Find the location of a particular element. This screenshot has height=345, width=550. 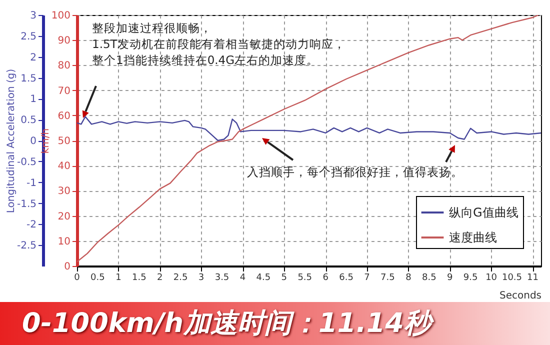

annotation: 整个1挡能持续维持在0.4G左右的加速度。 is located at coordinates (205, 60).